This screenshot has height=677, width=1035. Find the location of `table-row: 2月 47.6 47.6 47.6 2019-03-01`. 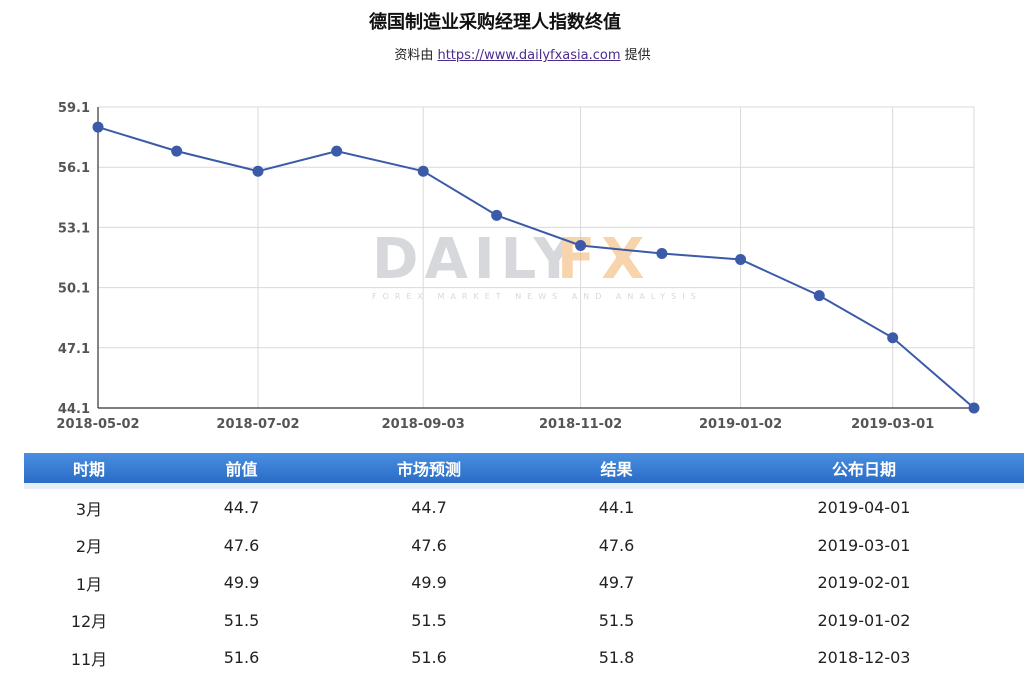

table-row: 2月 47.6 47.6 47.6 2019-03-01 is located at coordinates (524, 546).